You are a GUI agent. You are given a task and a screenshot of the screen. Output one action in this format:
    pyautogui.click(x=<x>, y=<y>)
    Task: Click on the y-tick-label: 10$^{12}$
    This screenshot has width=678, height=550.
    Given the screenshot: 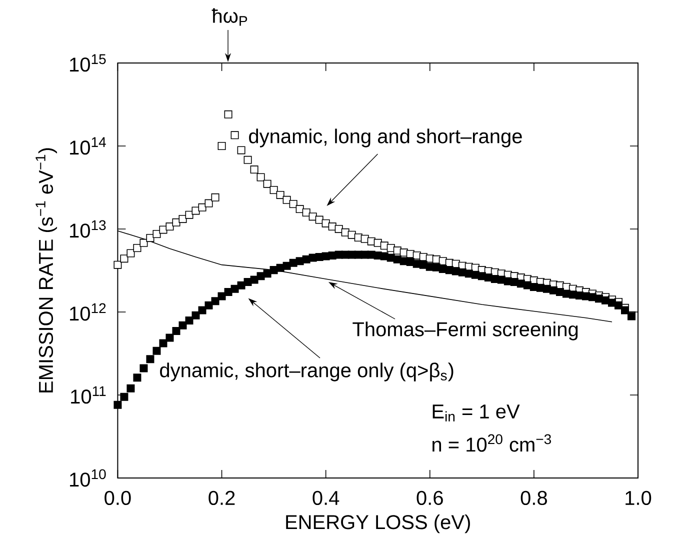 What is the action you would take?
    pyautogui.click(x=88, y=312)
    